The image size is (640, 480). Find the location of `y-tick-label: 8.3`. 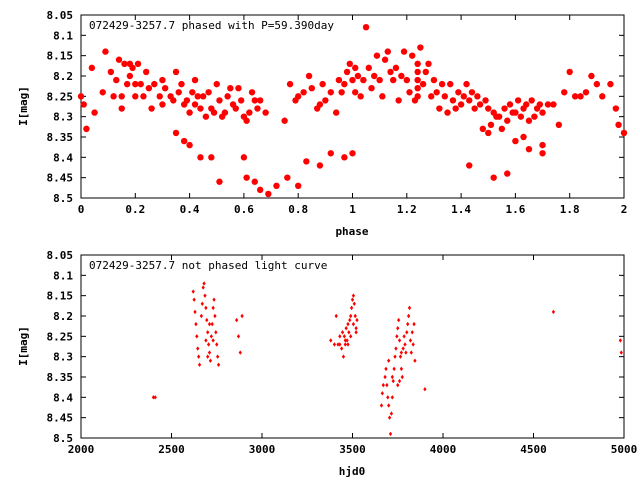

y-tick-label: 8.3 is located at coordinates (63, 357).